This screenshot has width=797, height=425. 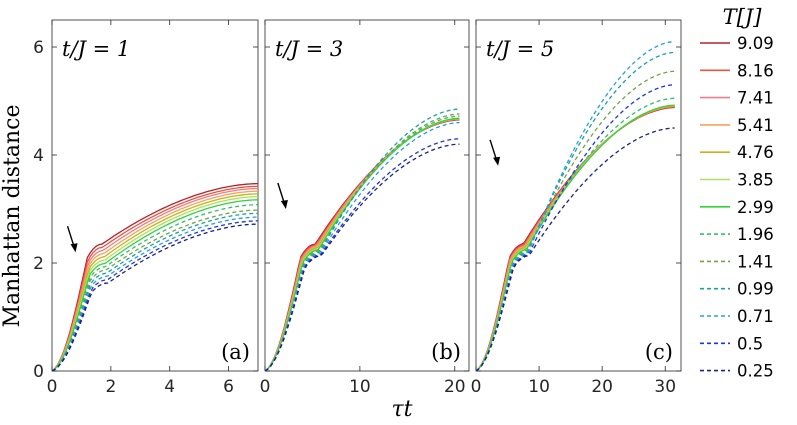 I want to click on legend-label-8.16: 8.16, so click(x=755, y=70).